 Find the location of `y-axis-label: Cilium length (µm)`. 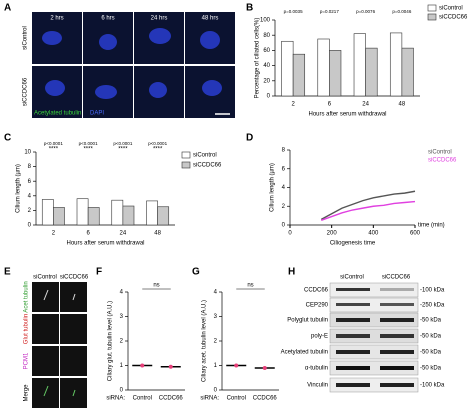

y-axis-label: Cilium length (µm) is located at coordinates (273, 187).